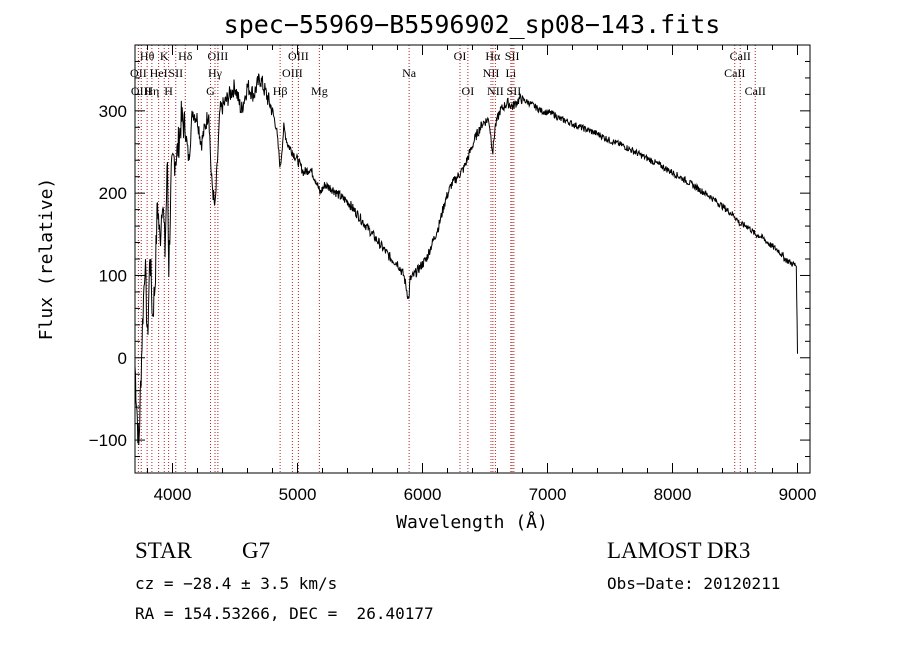 This screenshot has height=649, width=900. I want to click on marker-label: K, so click(164, 56).